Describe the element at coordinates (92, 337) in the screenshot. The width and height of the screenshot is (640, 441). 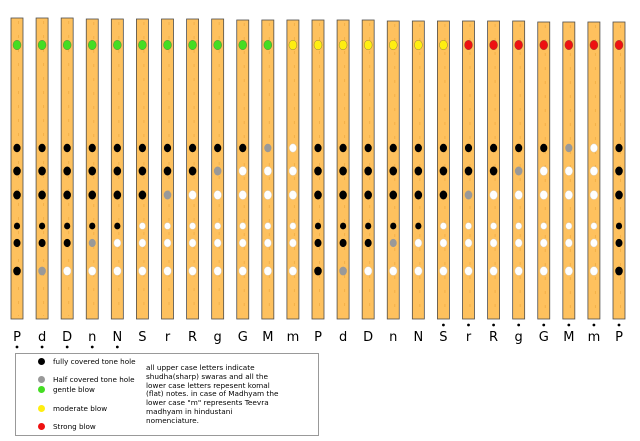
I see `note-label: n` at that location.